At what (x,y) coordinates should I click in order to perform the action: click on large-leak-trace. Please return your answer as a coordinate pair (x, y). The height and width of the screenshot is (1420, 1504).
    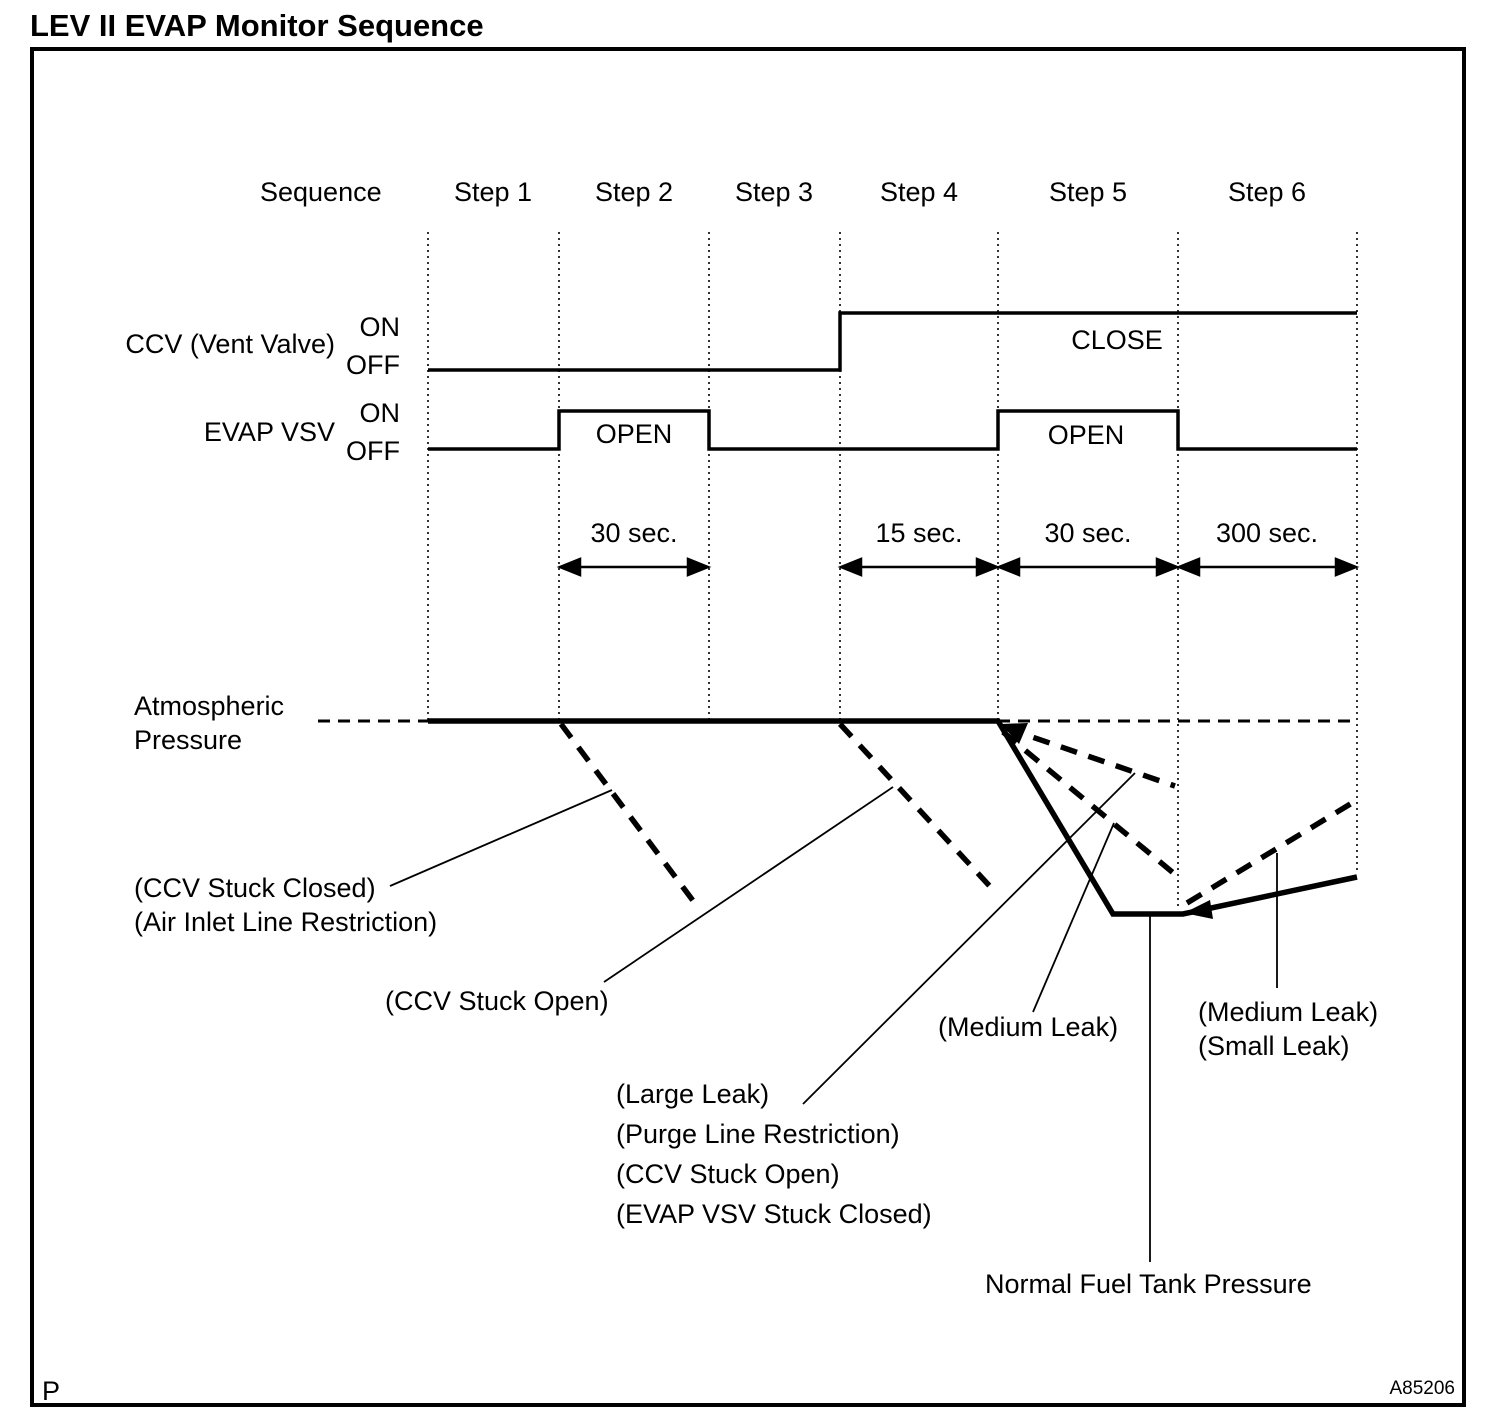
    Looking at the image, I should click on (1090, 757).